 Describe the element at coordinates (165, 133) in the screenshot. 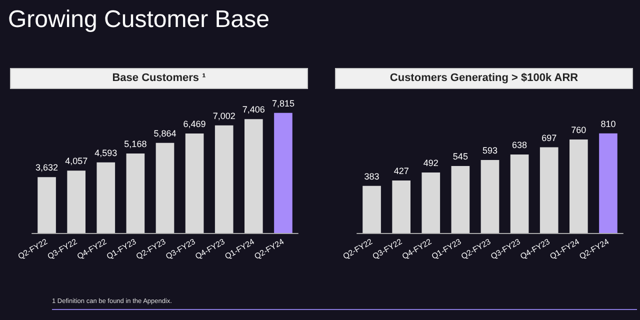

I see `data-label: 5,864` at that location.